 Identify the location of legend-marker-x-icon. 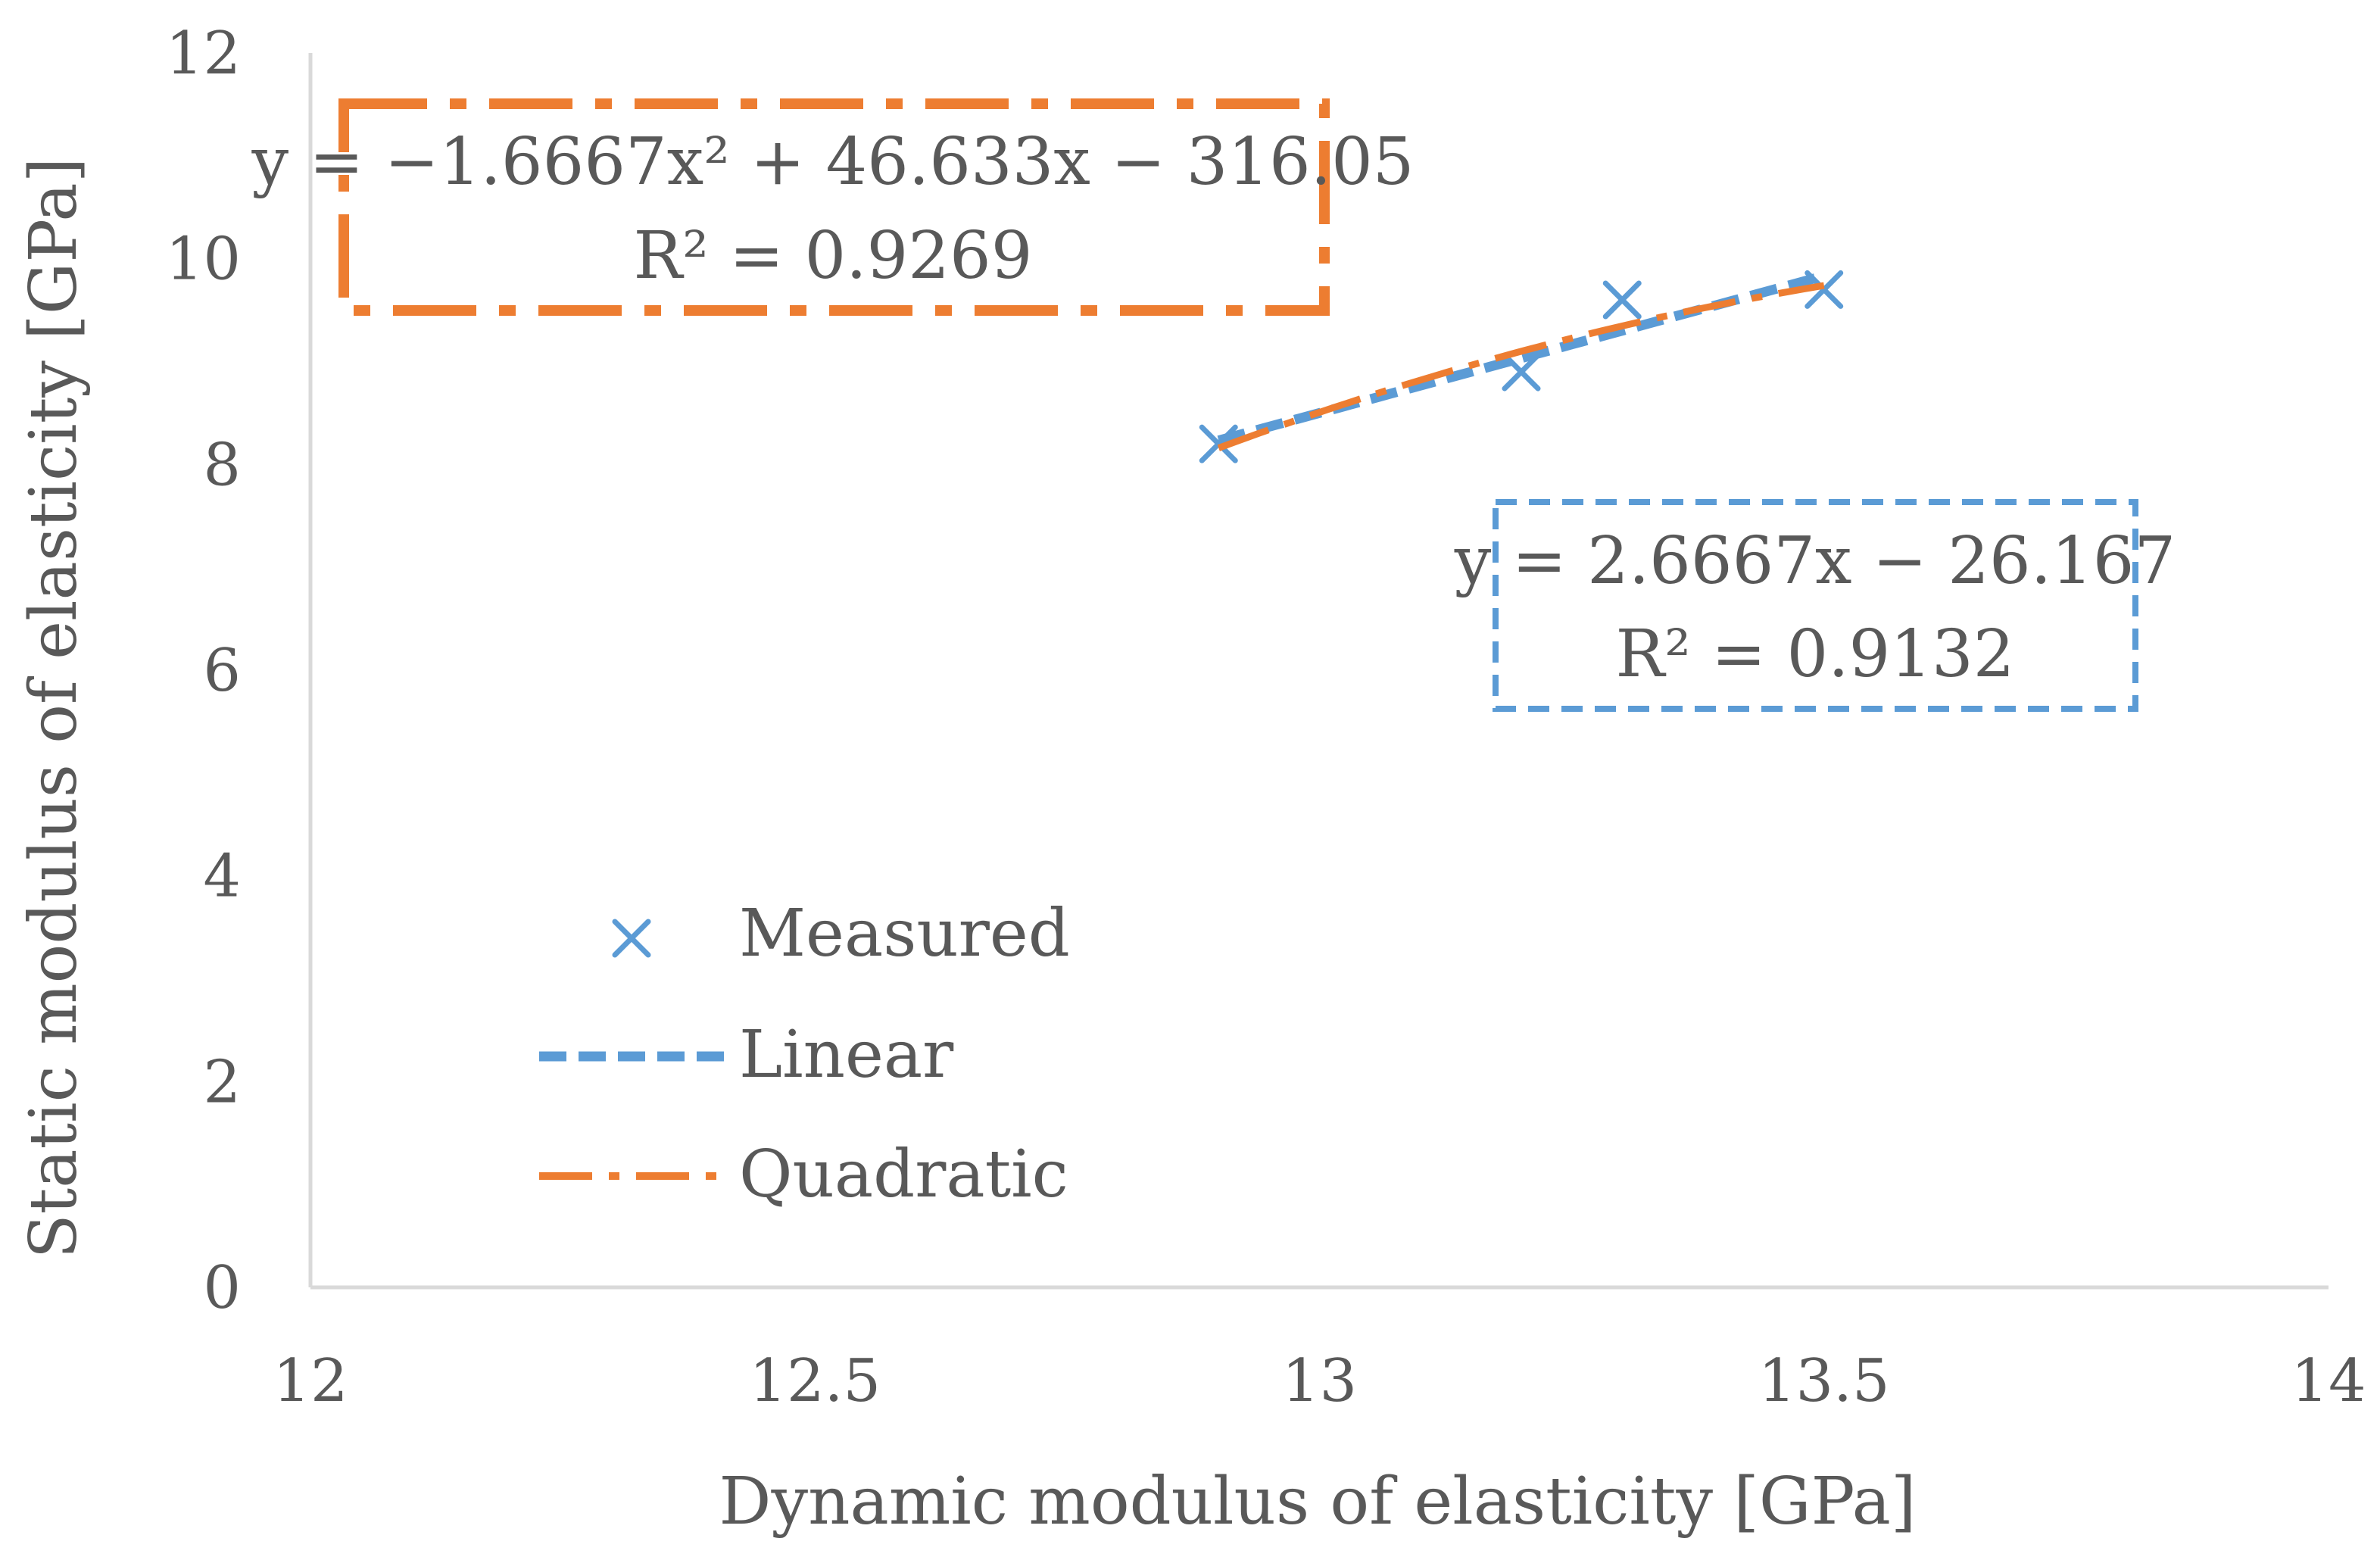
(631, 938).